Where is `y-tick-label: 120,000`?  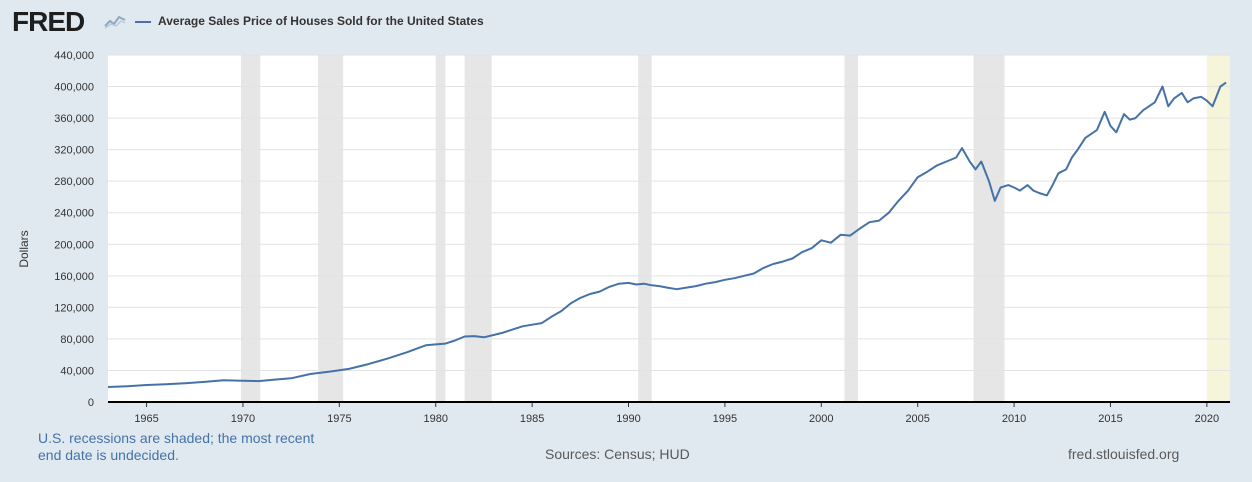 y-tick-label: 120,000 is located at coordinates (74, 308).